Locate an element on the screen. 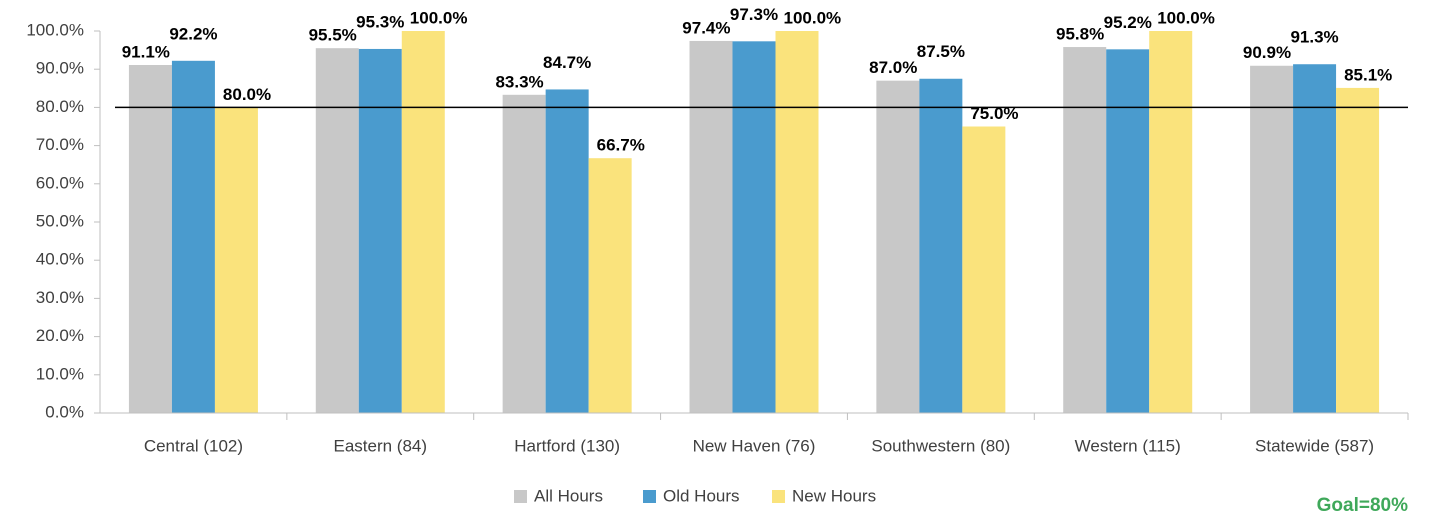 Image resolution: width=1436 pixels, height=520 pixels. y-tick-label: 100.0% is located at coordinates (55, 29).